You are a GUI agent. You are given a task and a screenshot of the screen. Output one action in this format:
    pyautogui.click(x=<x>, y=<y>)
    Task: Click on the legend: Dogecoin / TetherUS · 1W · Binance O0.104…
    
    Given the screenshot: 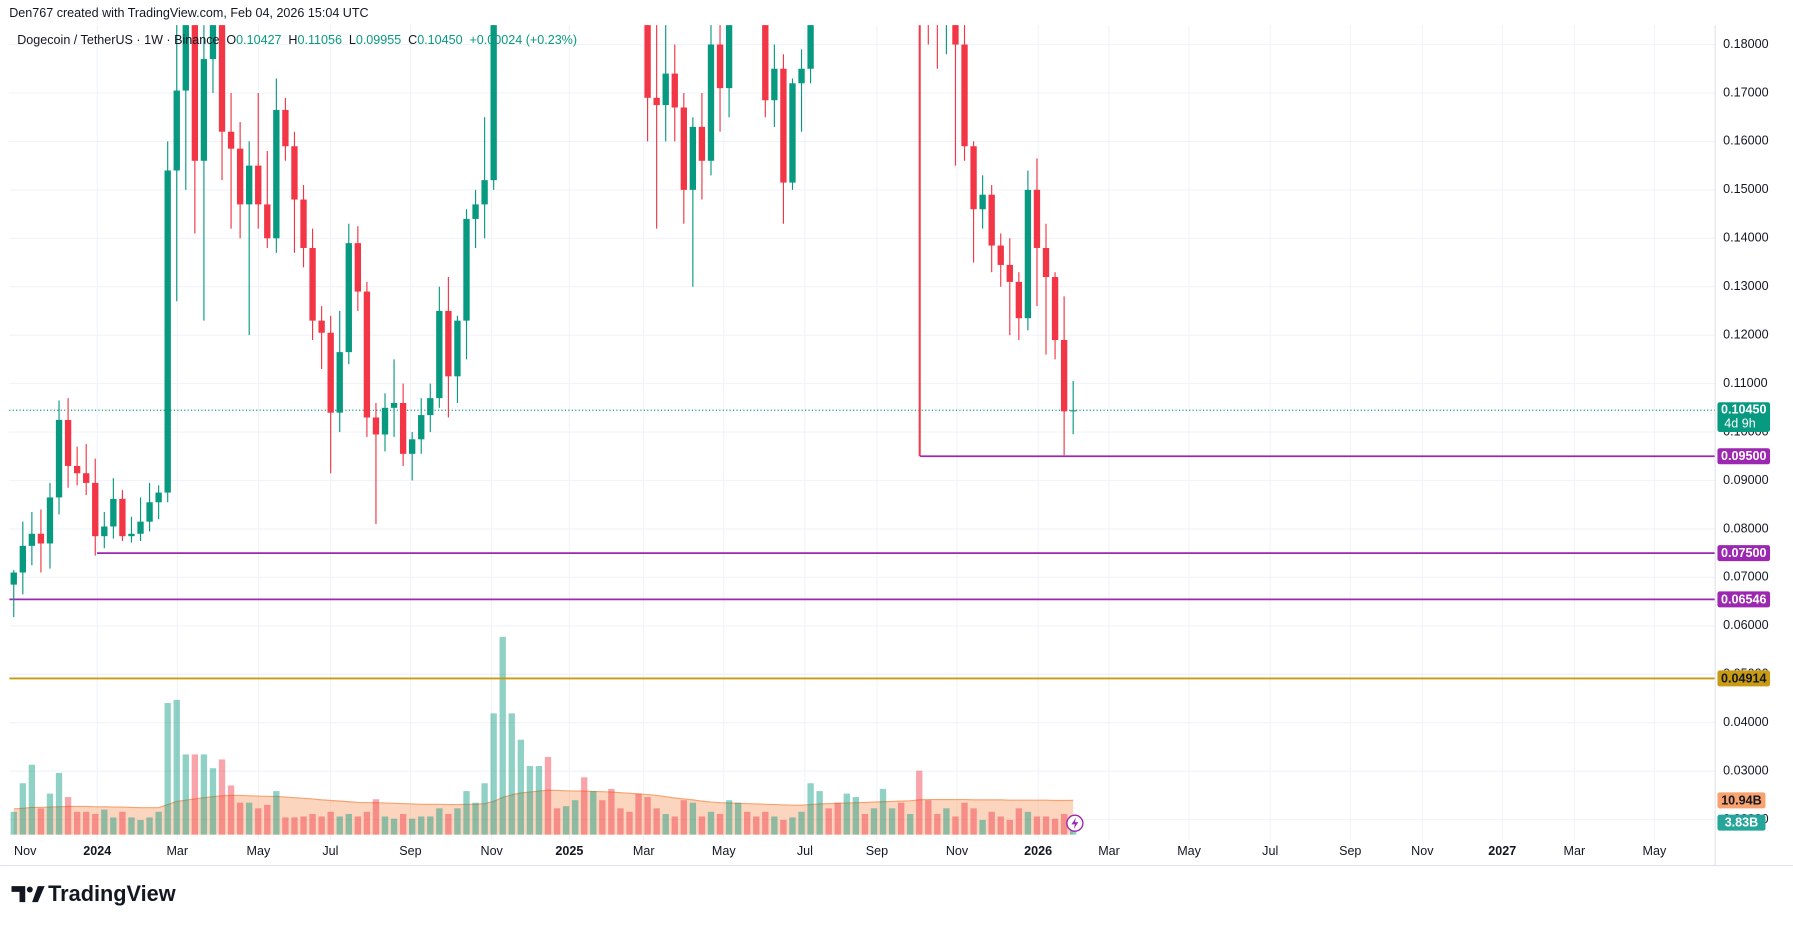 What is the action you would take?
    pyautogui.click(x=297, y=40)
    